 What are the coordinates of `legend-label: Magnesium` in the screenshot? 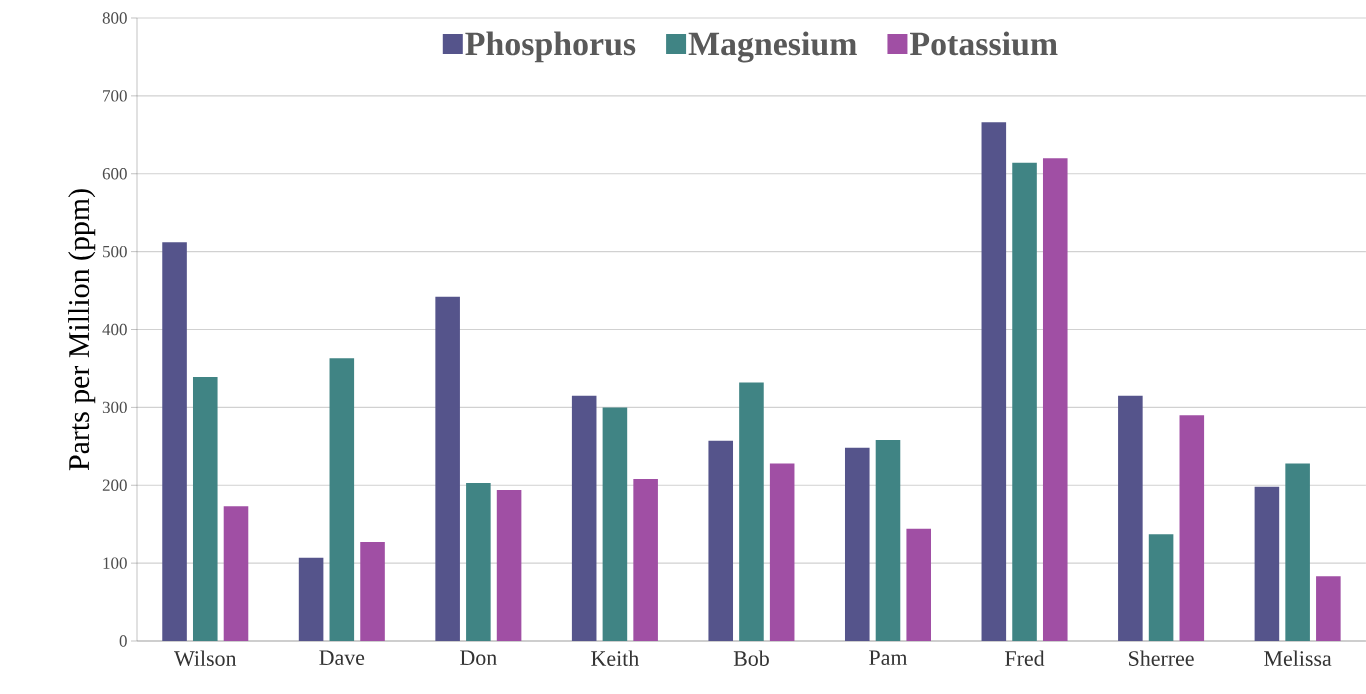 It's located at (772, 47).